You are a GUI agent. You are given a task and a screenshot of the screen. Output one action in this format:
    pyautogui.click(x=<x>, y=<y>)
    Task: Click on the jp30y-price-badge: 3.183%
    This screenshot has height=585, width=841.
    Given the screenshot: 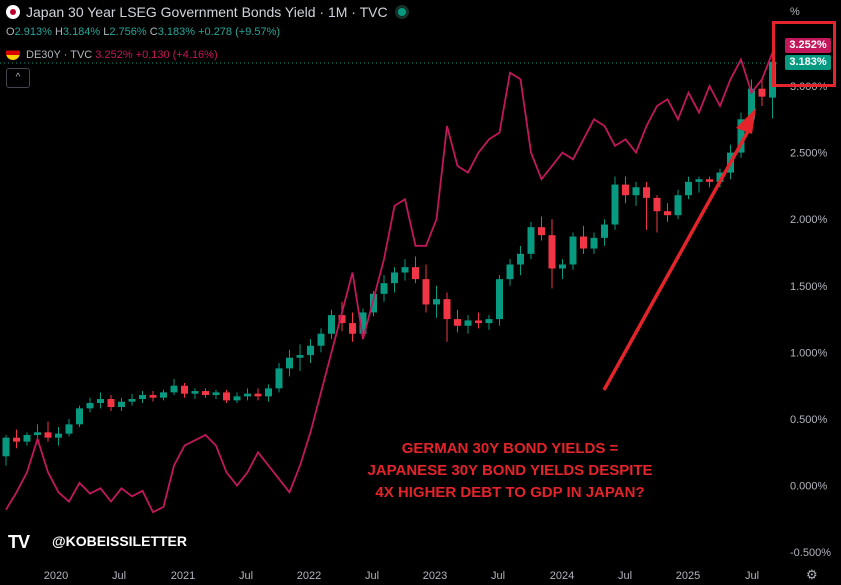 What is the action you would take?
    pyautogui.click(x=808, y=62)
    